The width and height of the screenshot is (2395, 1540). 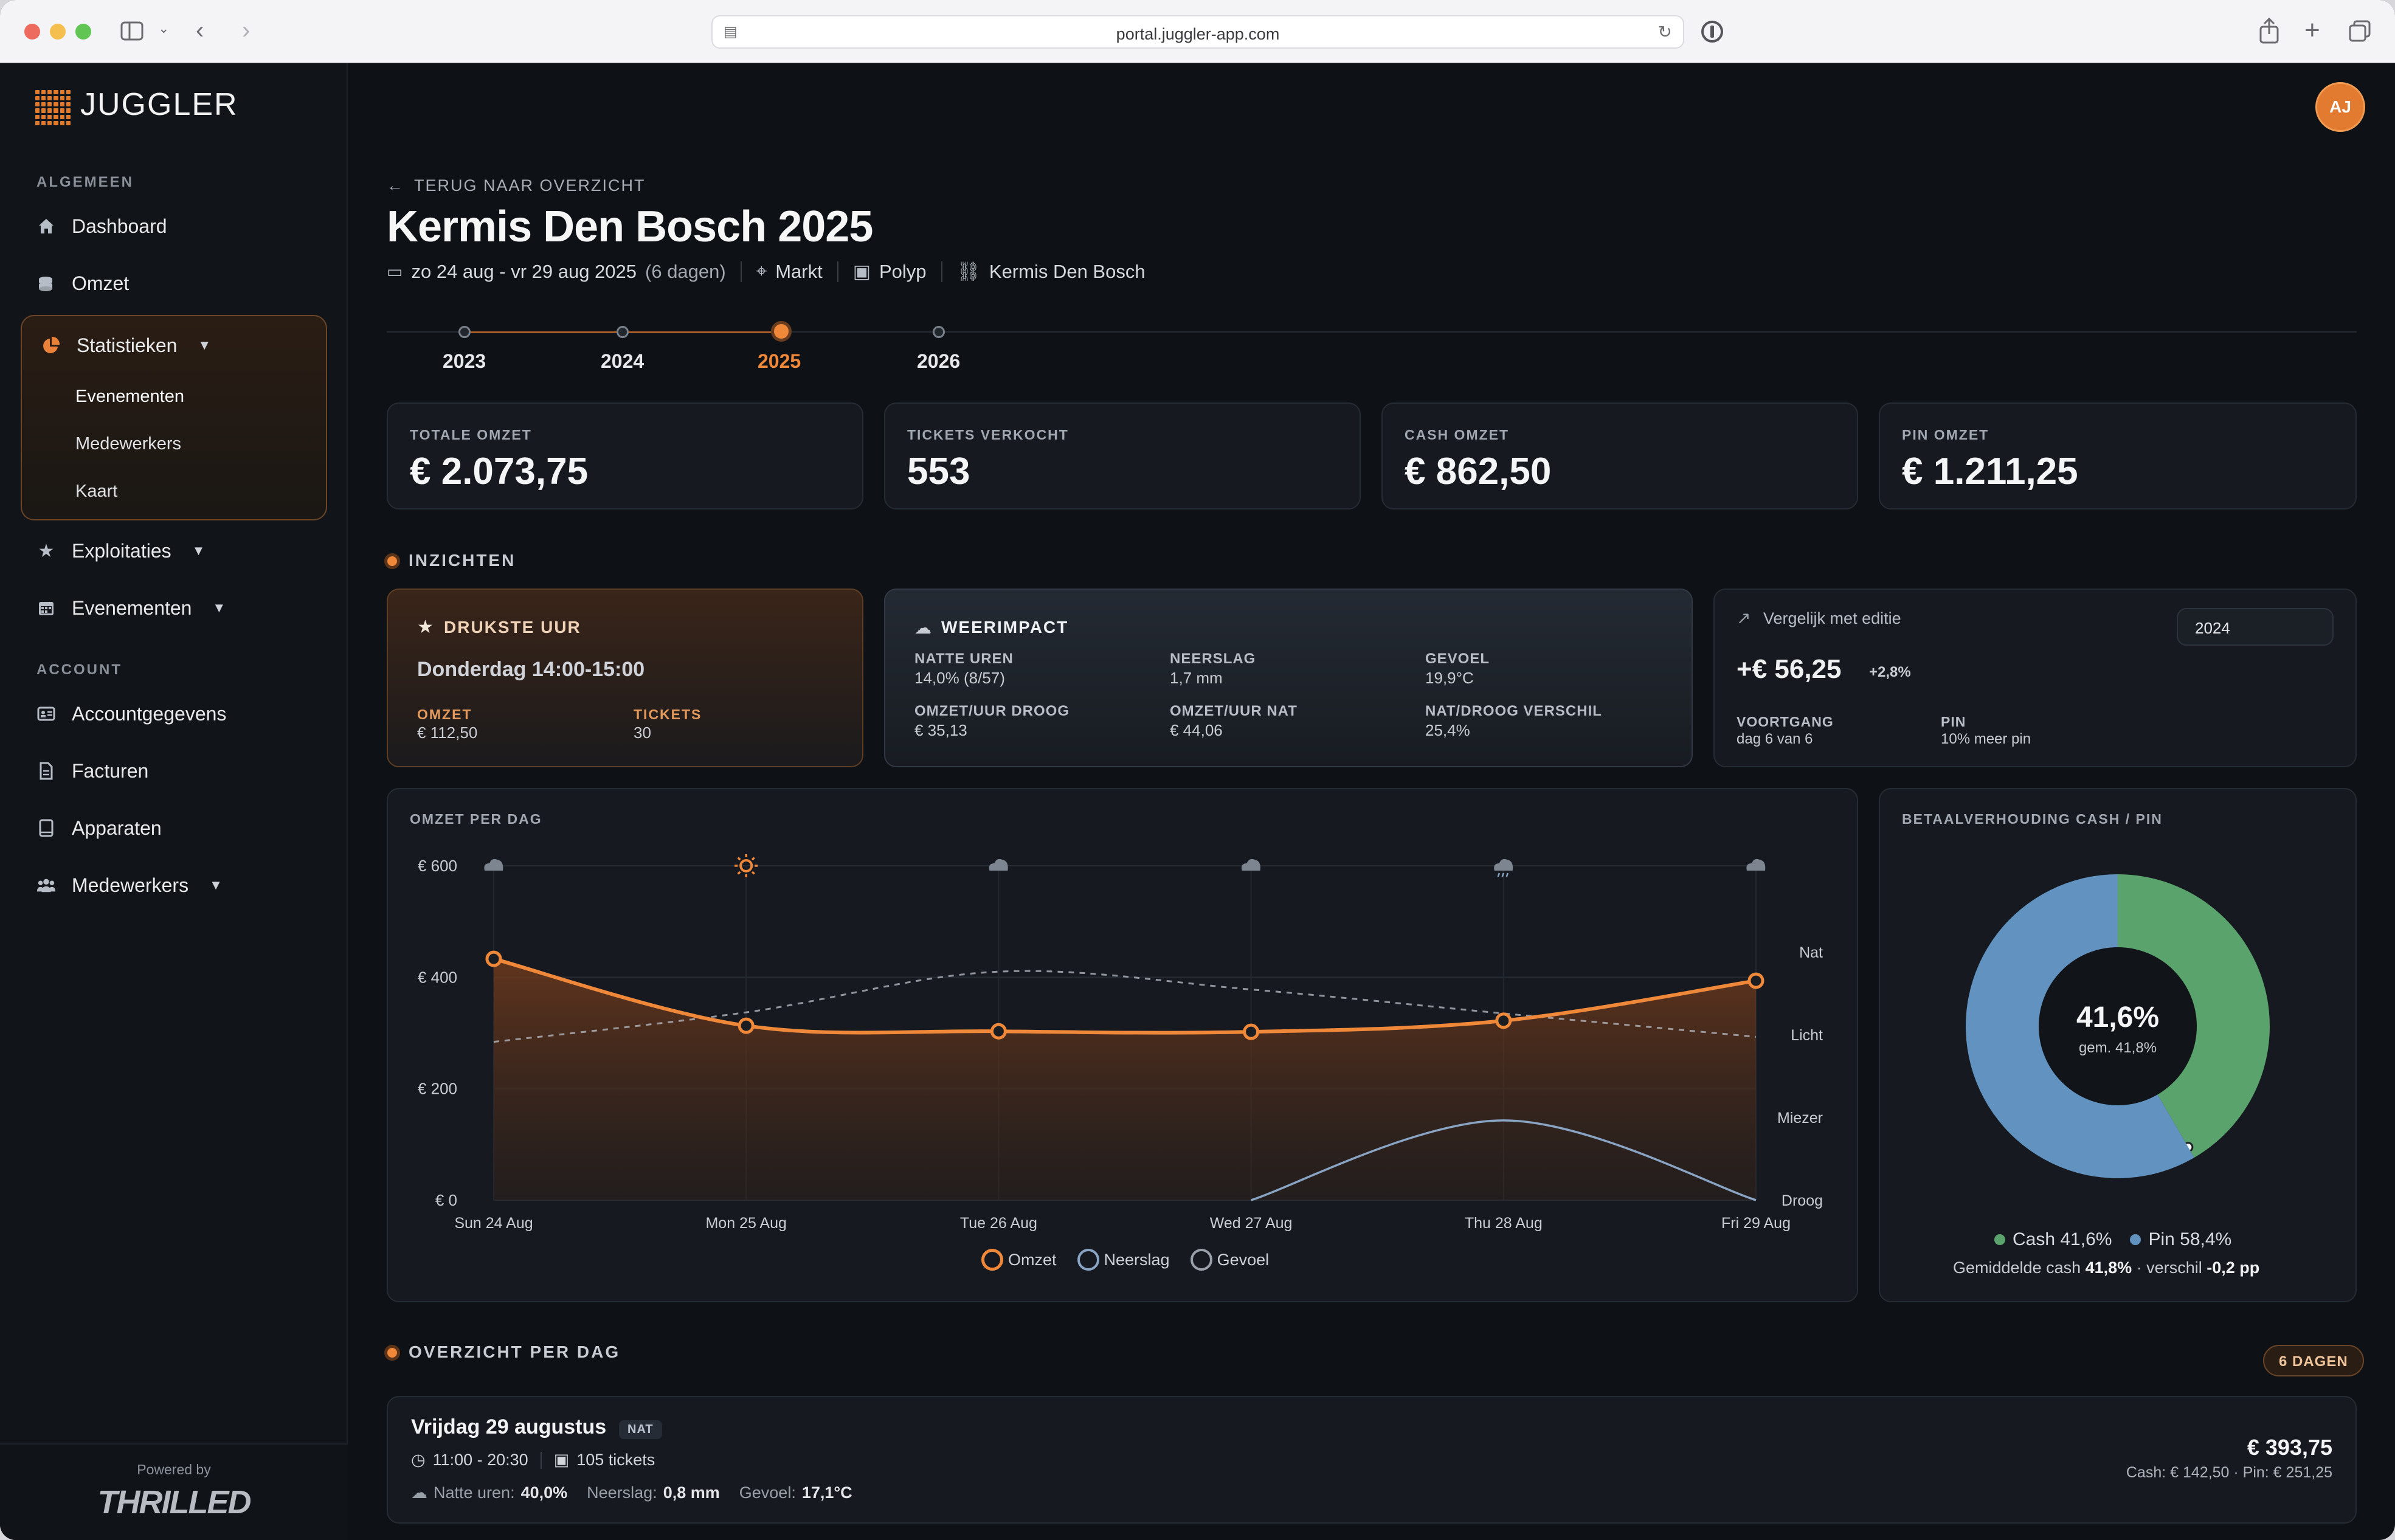 I want to click on donut-center, so click(x=2118, y=1026).